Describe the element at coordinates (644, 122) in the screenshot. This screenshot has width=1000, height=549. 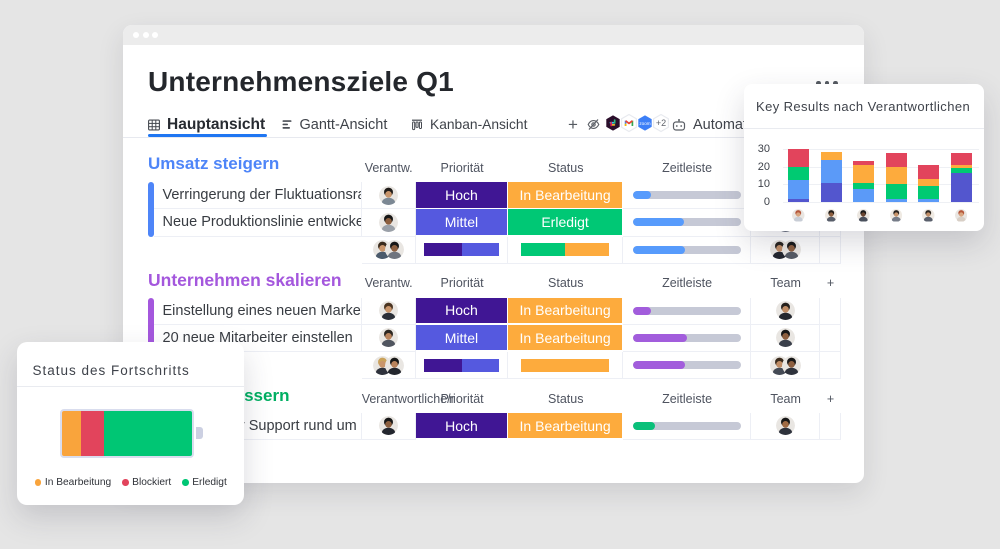
I see `svg-text: zoom` at that location.